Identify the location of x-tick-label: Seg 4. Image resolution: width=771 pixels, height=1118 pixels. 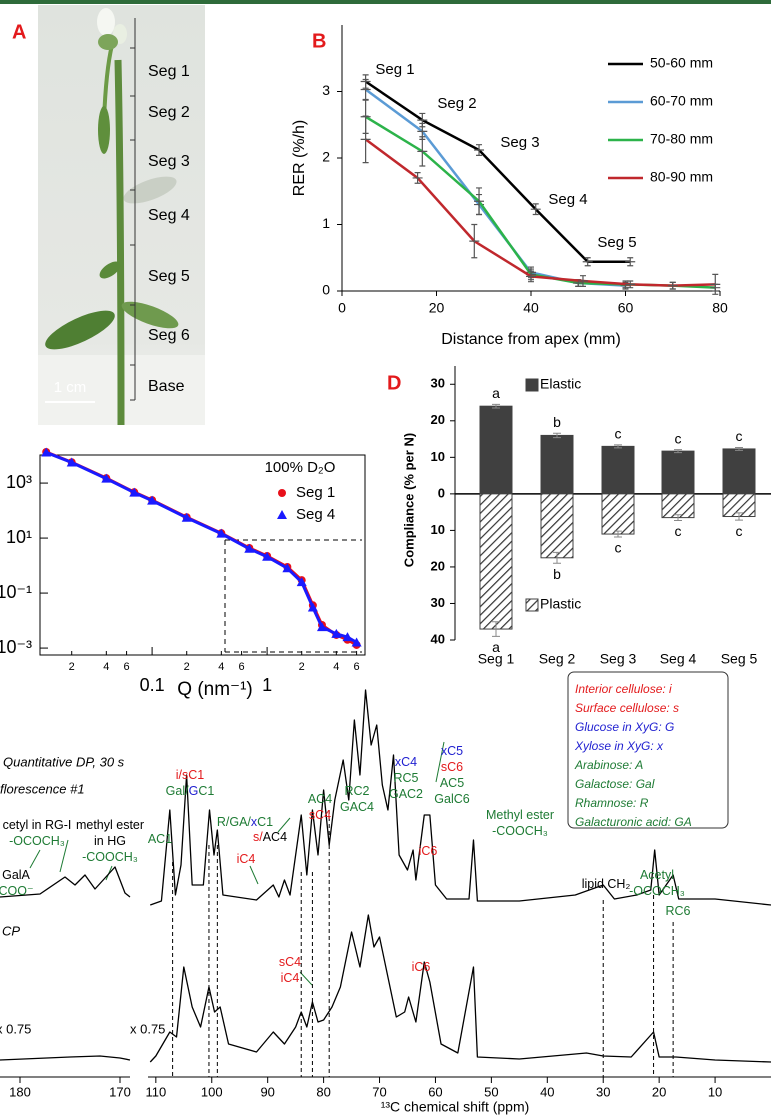
(678, 659).